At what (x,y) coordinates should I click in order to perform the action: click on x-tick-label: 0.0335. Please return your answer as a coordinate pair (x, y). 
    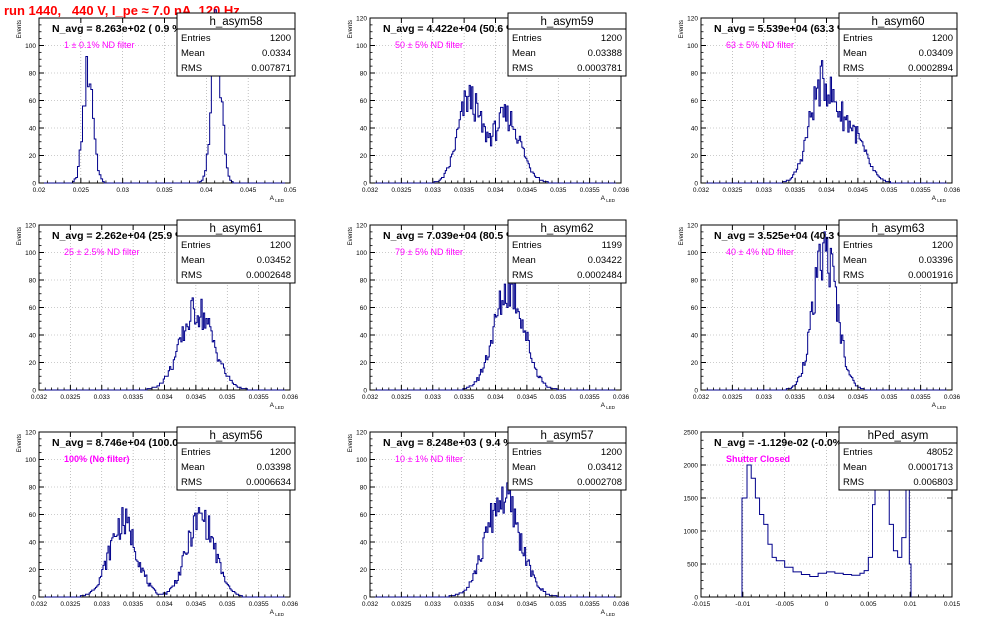
    Looking at the image, I should click on (133, 397).